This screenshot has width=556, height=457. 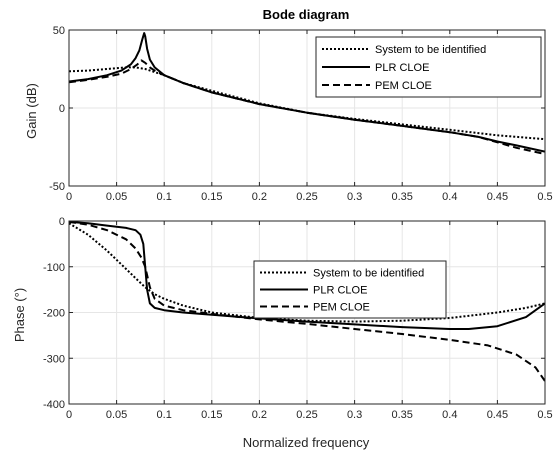 What do you see at coordinates (57, 187) in the screenshot?
I see `y-tick-label: -50` at bounding box center [57, 187].